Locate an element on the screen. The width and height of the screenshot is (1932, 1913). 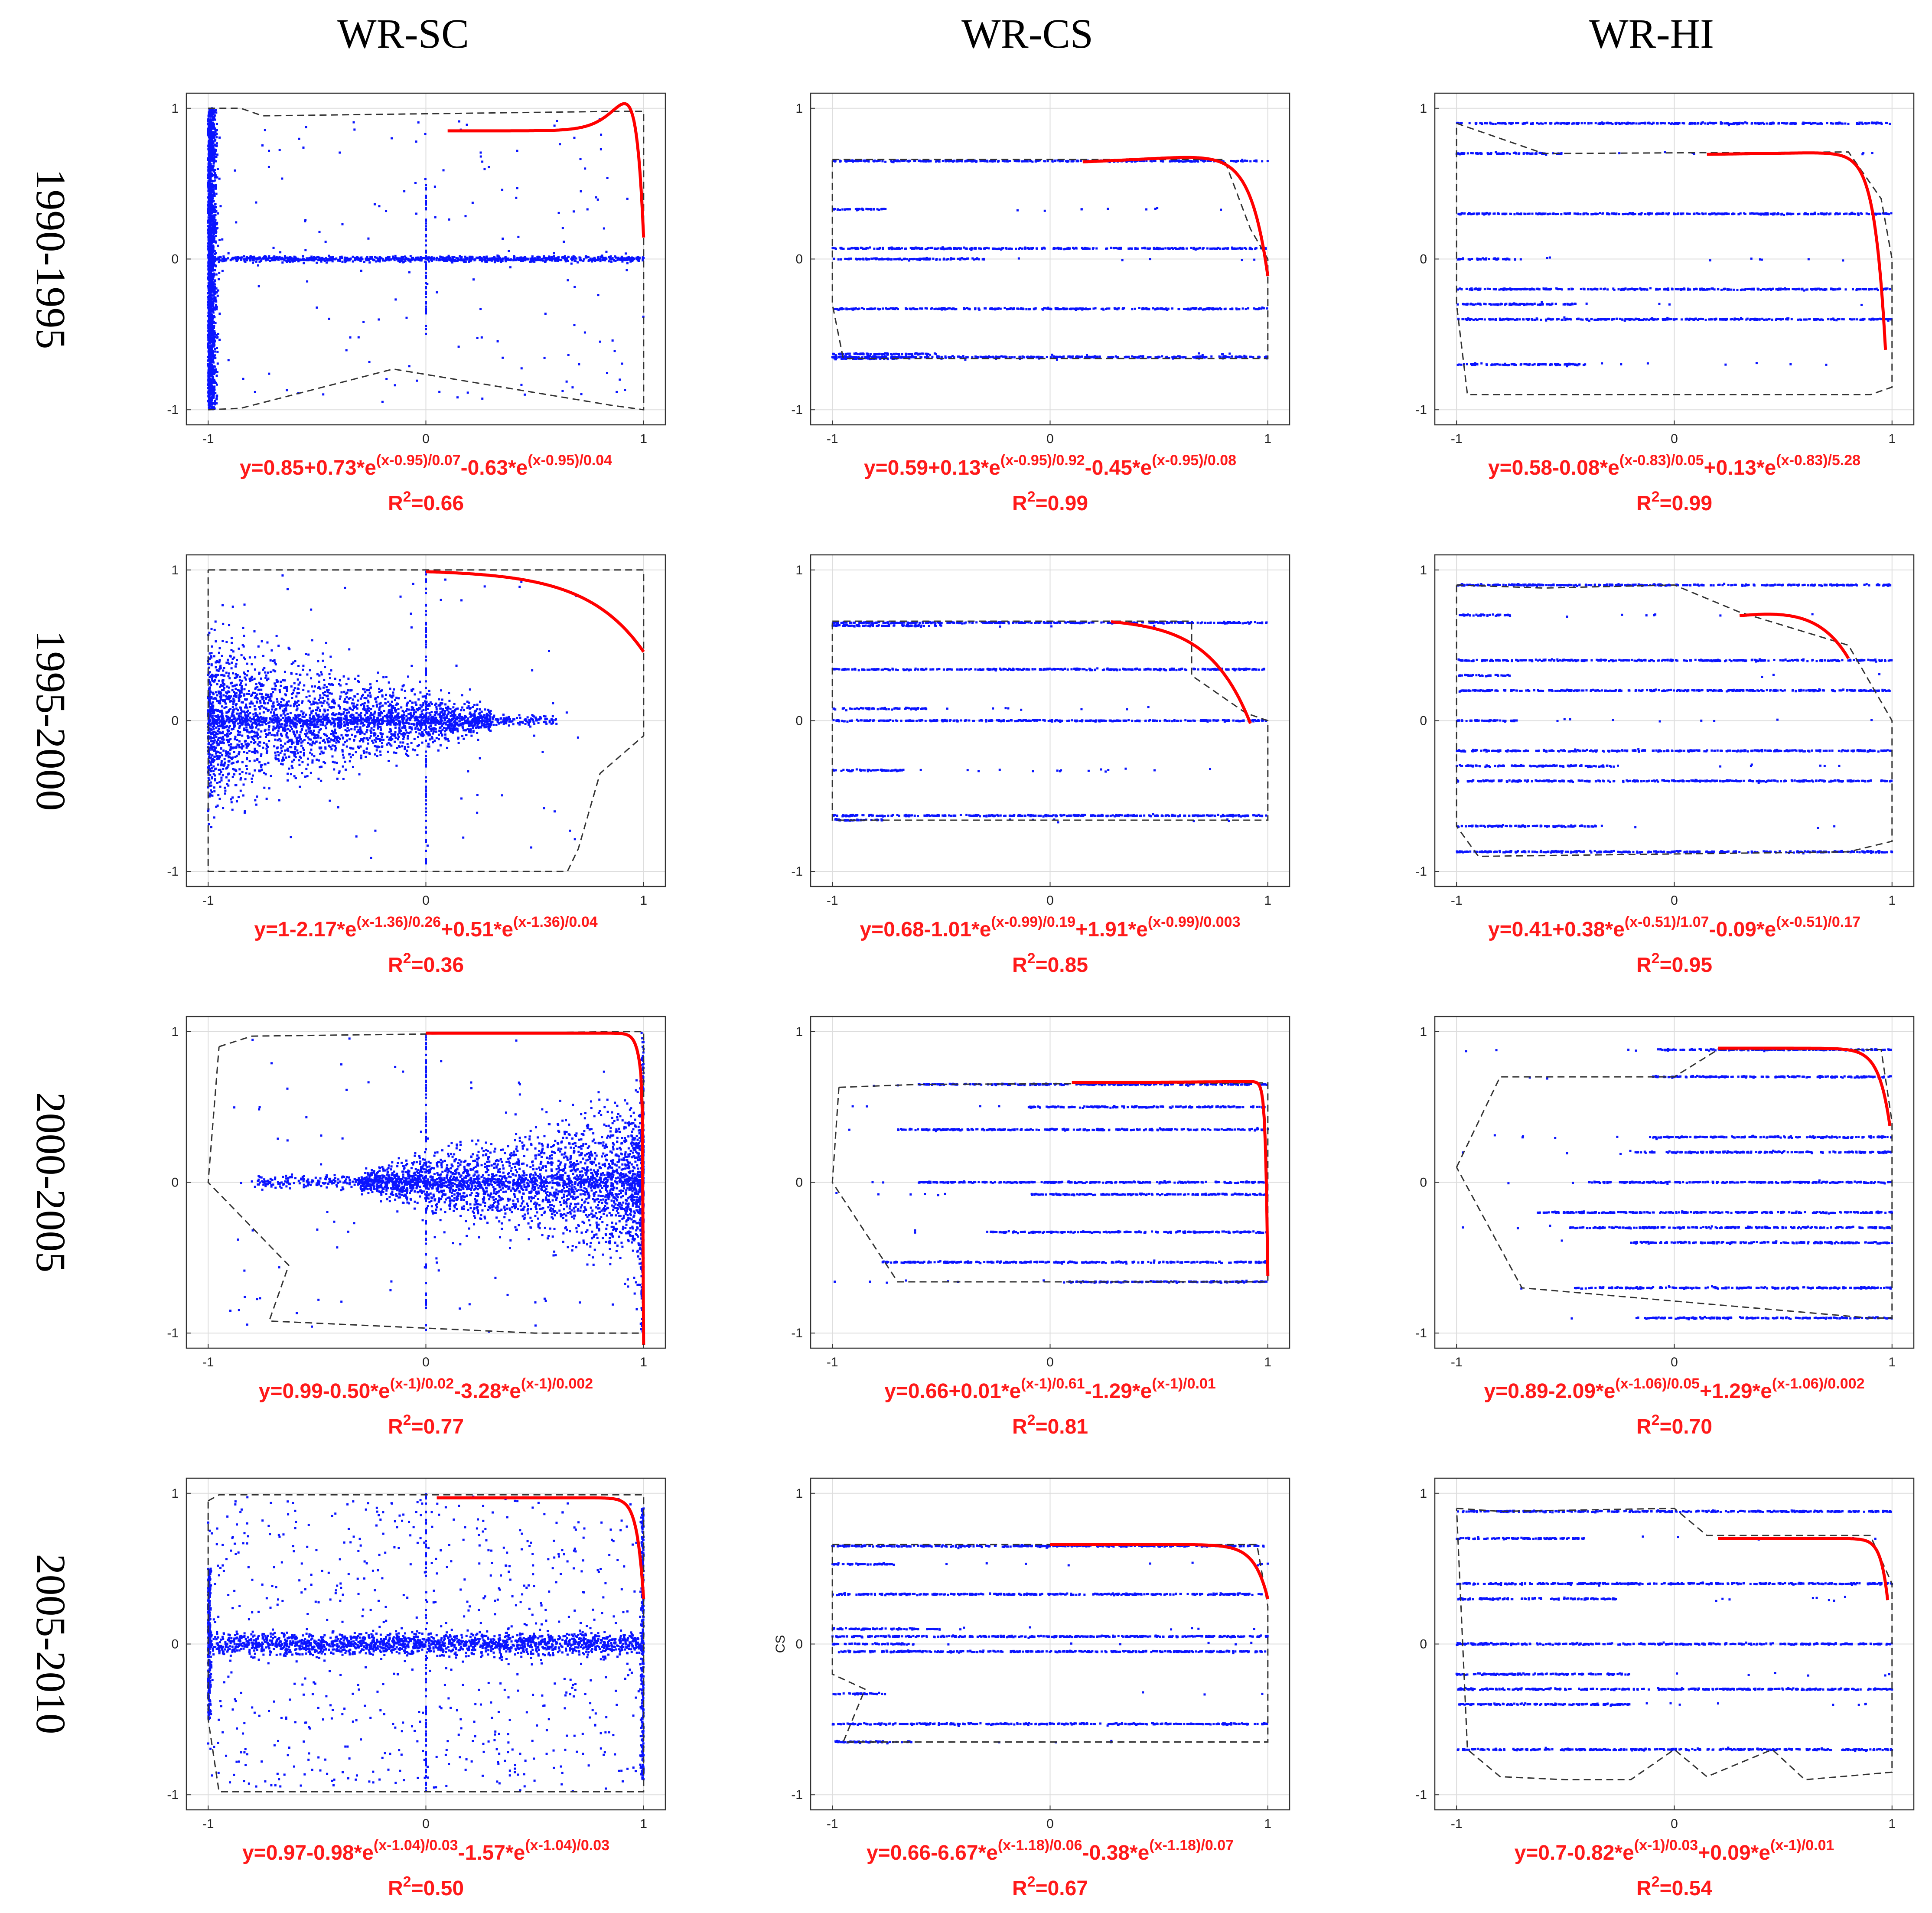
y-tick-label: -1 is located at coordinates (173, 410).